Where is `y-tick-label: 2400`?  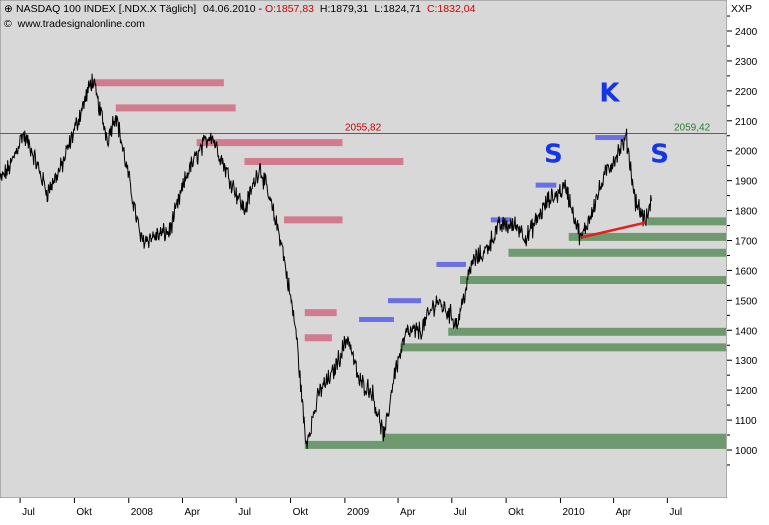
y-tick-label: 2400 is located at coordinates (746, 32).